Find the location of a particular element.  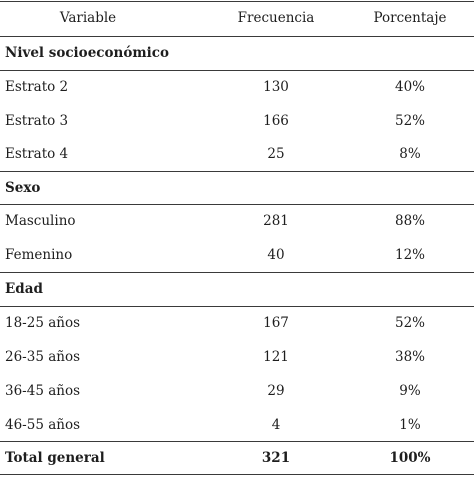

section-row: Nivel socioeconómico is located at coordinates (237, 53).